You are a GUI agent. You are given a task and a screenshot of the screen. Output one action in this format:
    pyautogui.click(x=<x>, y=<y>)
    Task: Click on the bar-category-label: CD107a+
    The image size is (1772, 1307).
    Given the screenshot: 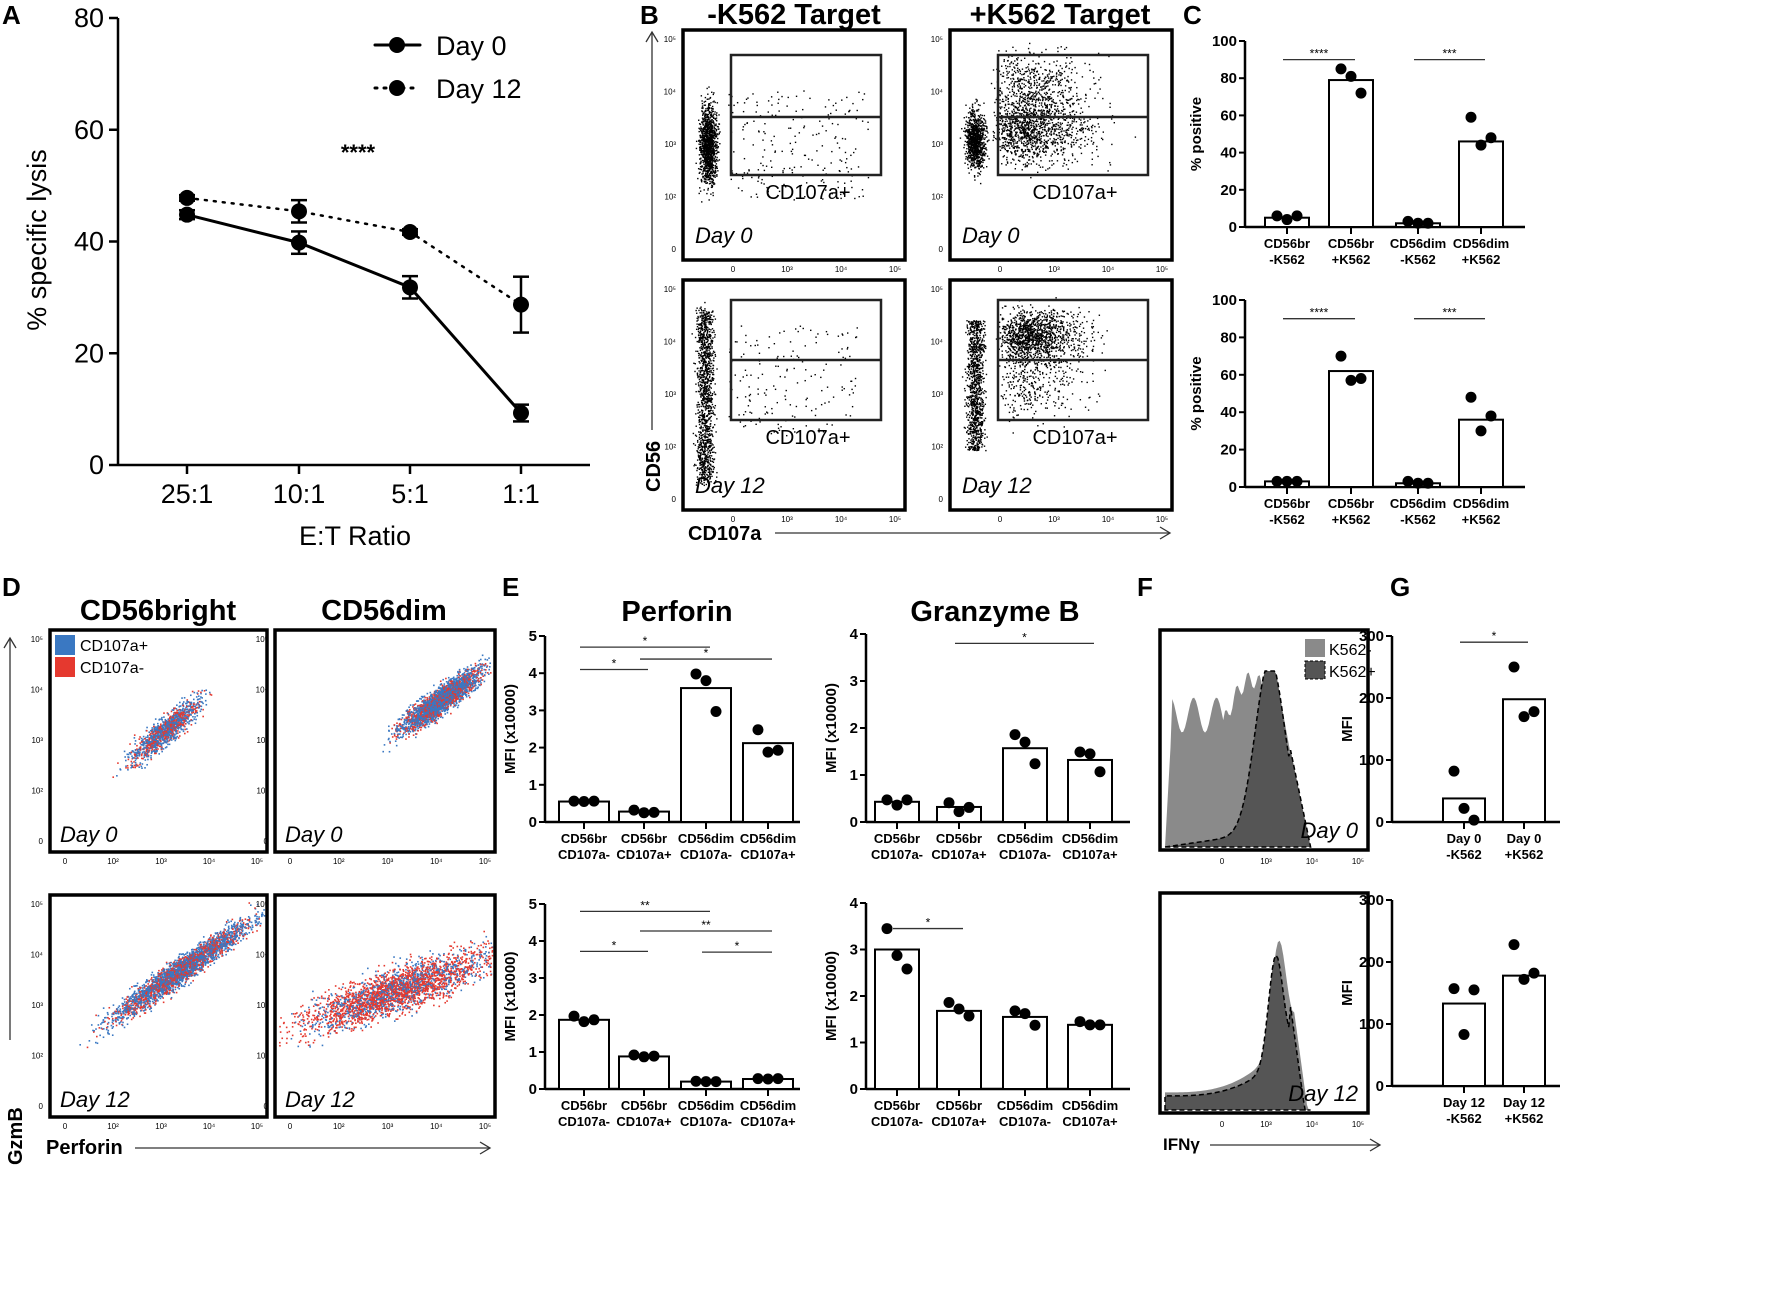 What is the action you would take?
    pyautogui.click(x=768, y=1121)
    